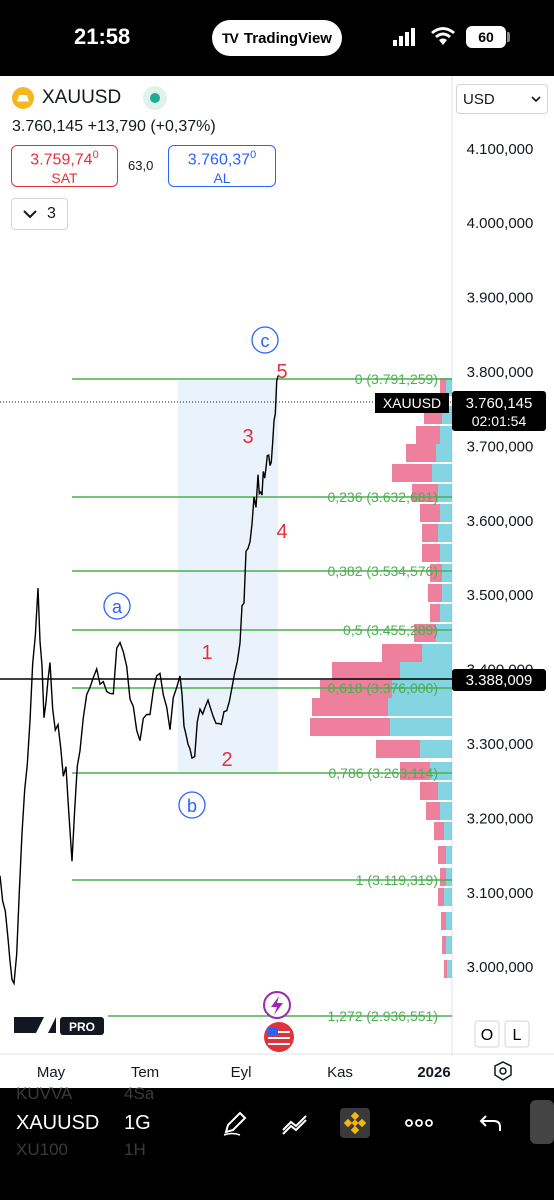 The height and width of the screenshot is (1200, 554). I want to click on wave-a-label: a, so click(117, 607).